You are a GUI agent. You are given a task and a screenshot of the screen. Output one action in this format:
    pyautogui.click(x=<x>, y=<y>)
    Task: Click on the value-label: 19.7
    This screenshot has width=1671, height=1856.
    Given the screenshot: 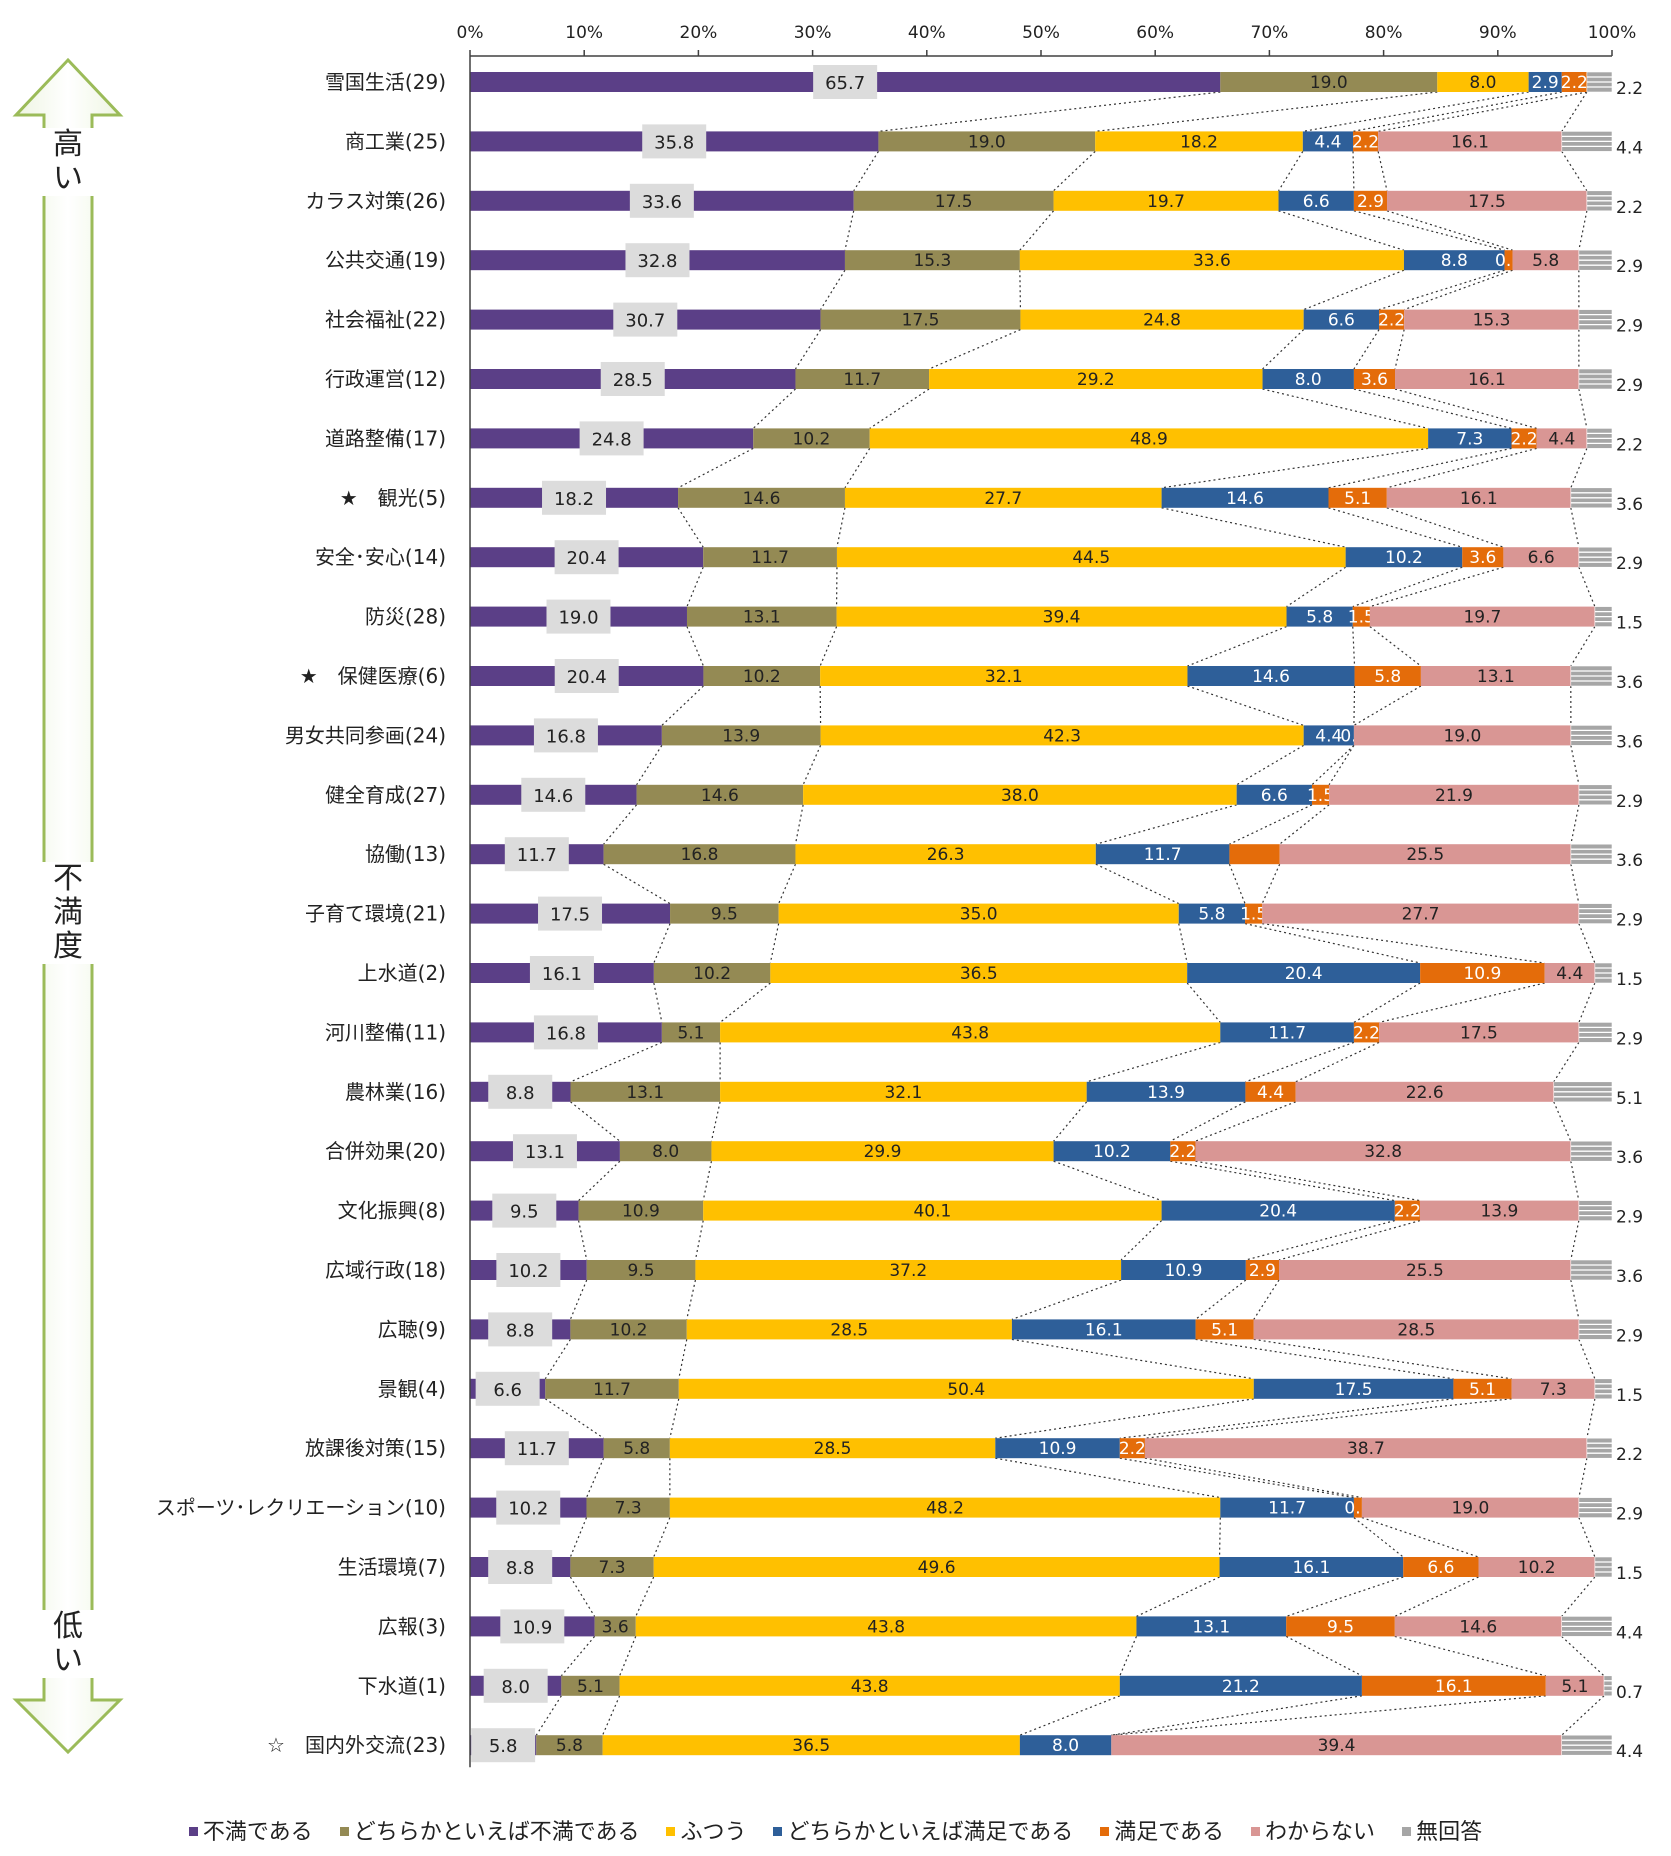 What is the action you would take?
    pyautogui.click(x=1166, y=202)
    